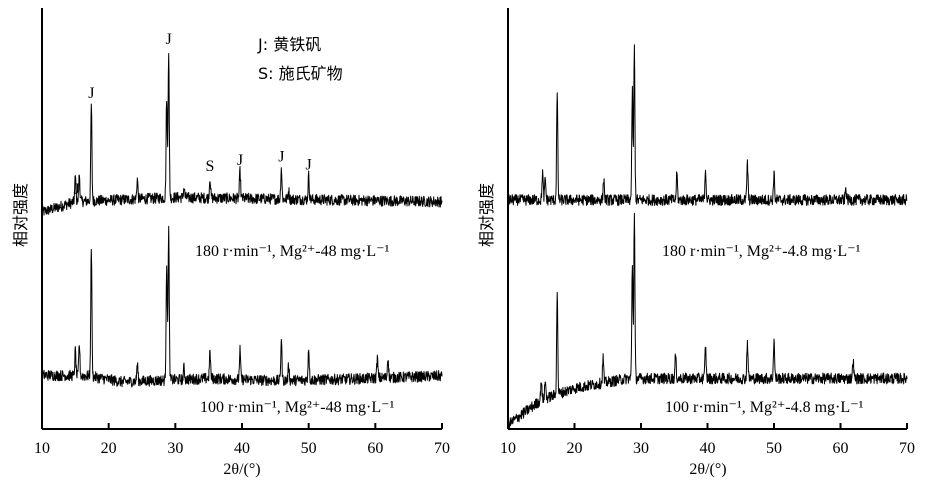 Image resolution: width=927 pixels, height=488 pixels. Describe the element at coordinates (761, 251) in the screenshot. I see `series-label-right-top: 180 r·min⁻¹, Mg²⁺-4.8 mg·L⁻¹` at that location.